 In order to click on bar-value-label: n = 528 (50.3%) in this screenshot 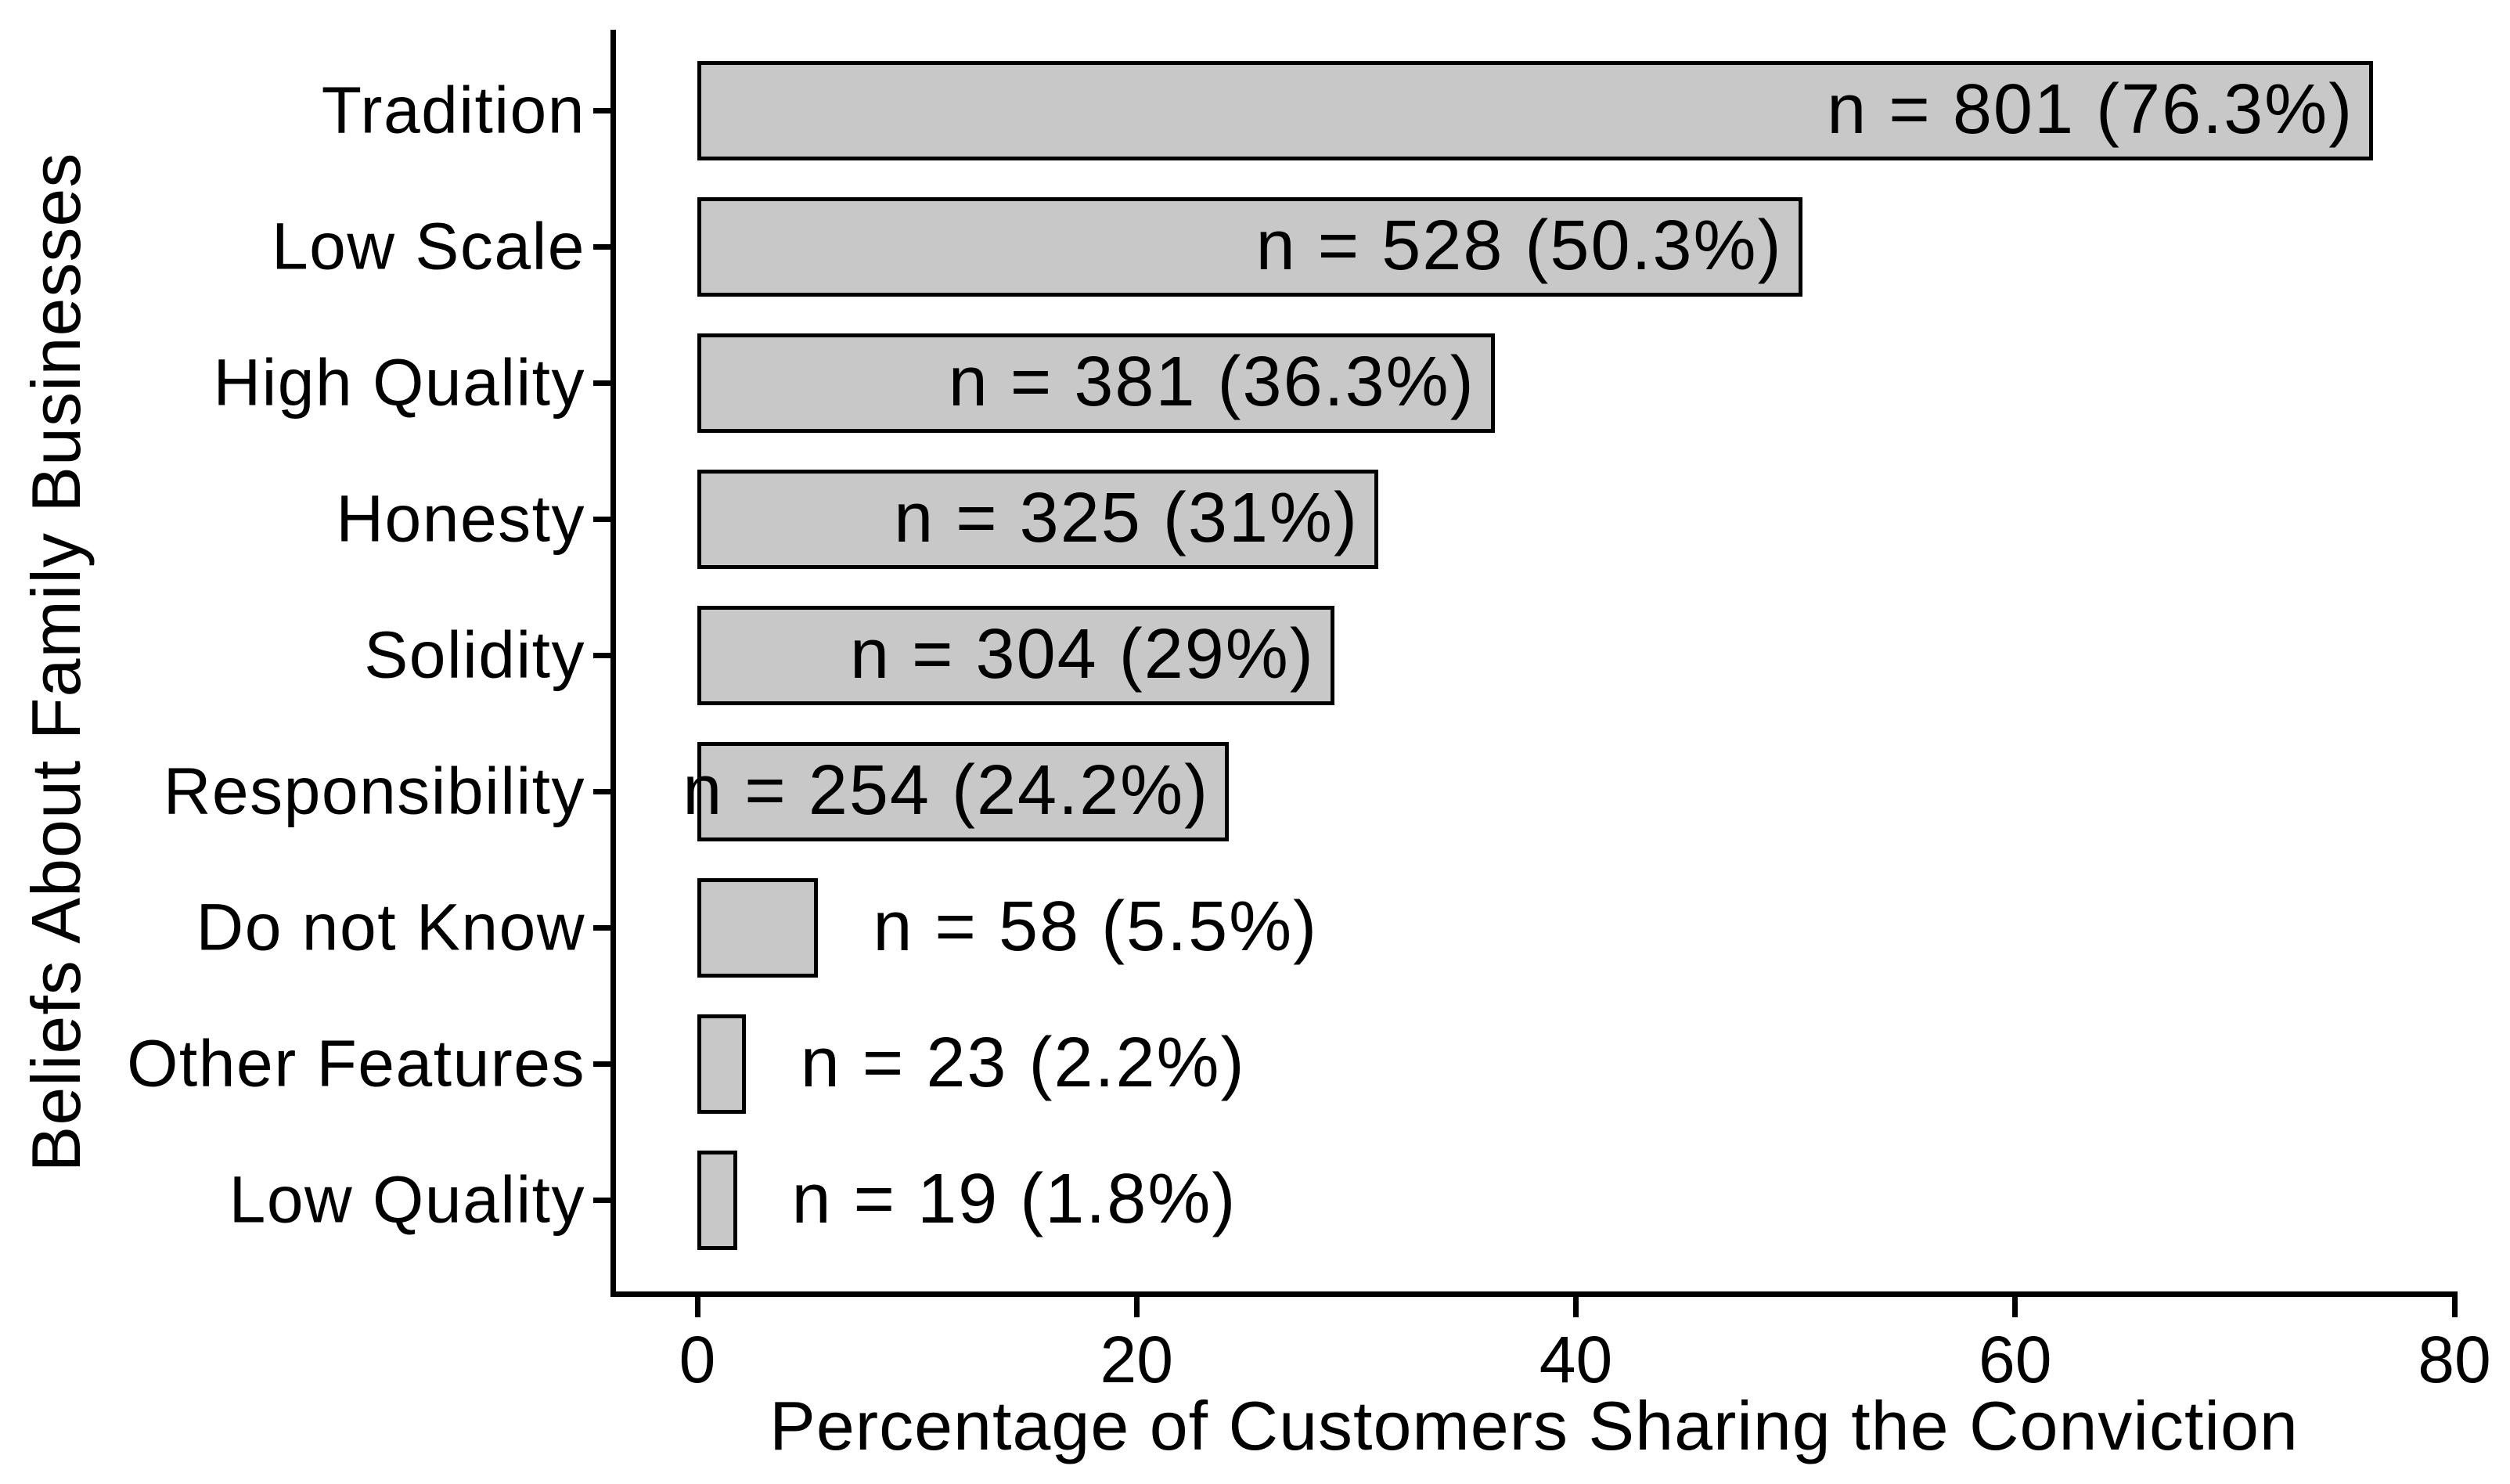, I will do `click(1519, 245)`.